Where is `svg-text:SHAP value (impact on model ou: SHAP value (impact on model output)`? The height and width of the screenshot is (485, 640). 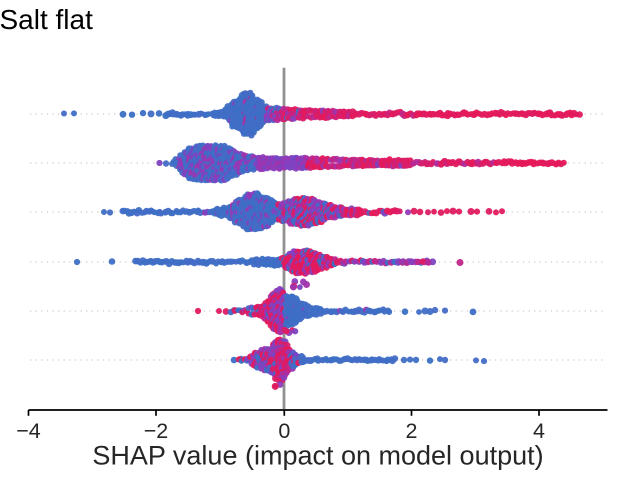
svg-text:SHAP value (impact on model ou: SHAP value (impact on model output) is located at coordinates (317, 456).